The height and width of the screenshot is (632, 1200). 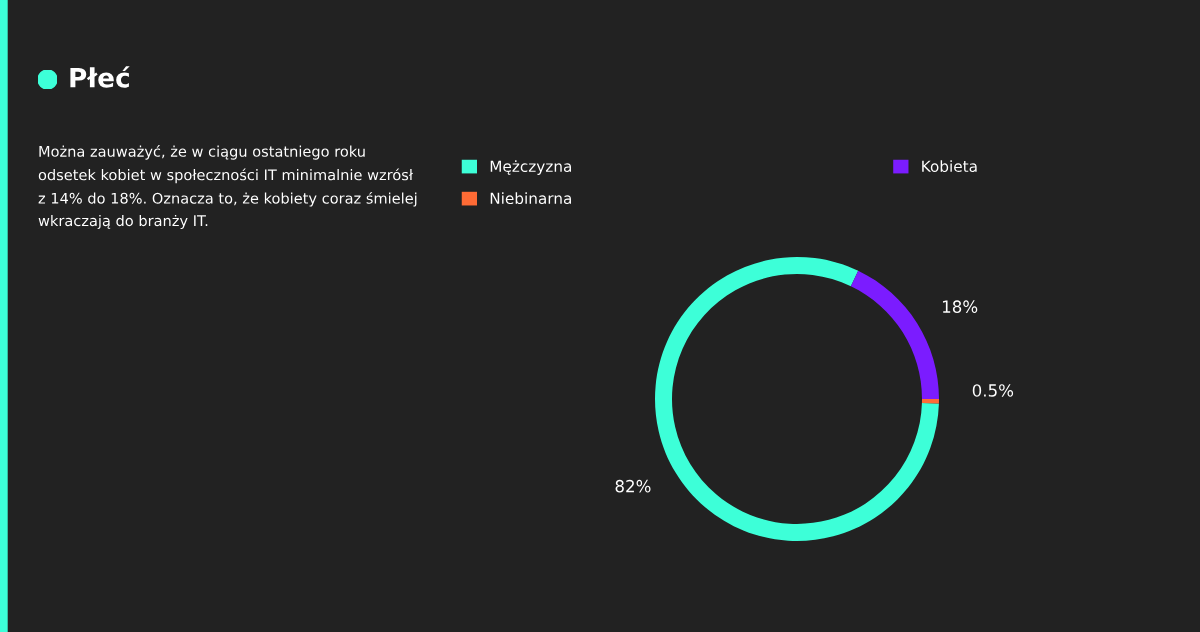 What do you see at coordinates (949, 166) in the screenshot?
I see `legend-label: Kobieta` at bounding box center [949, 166].